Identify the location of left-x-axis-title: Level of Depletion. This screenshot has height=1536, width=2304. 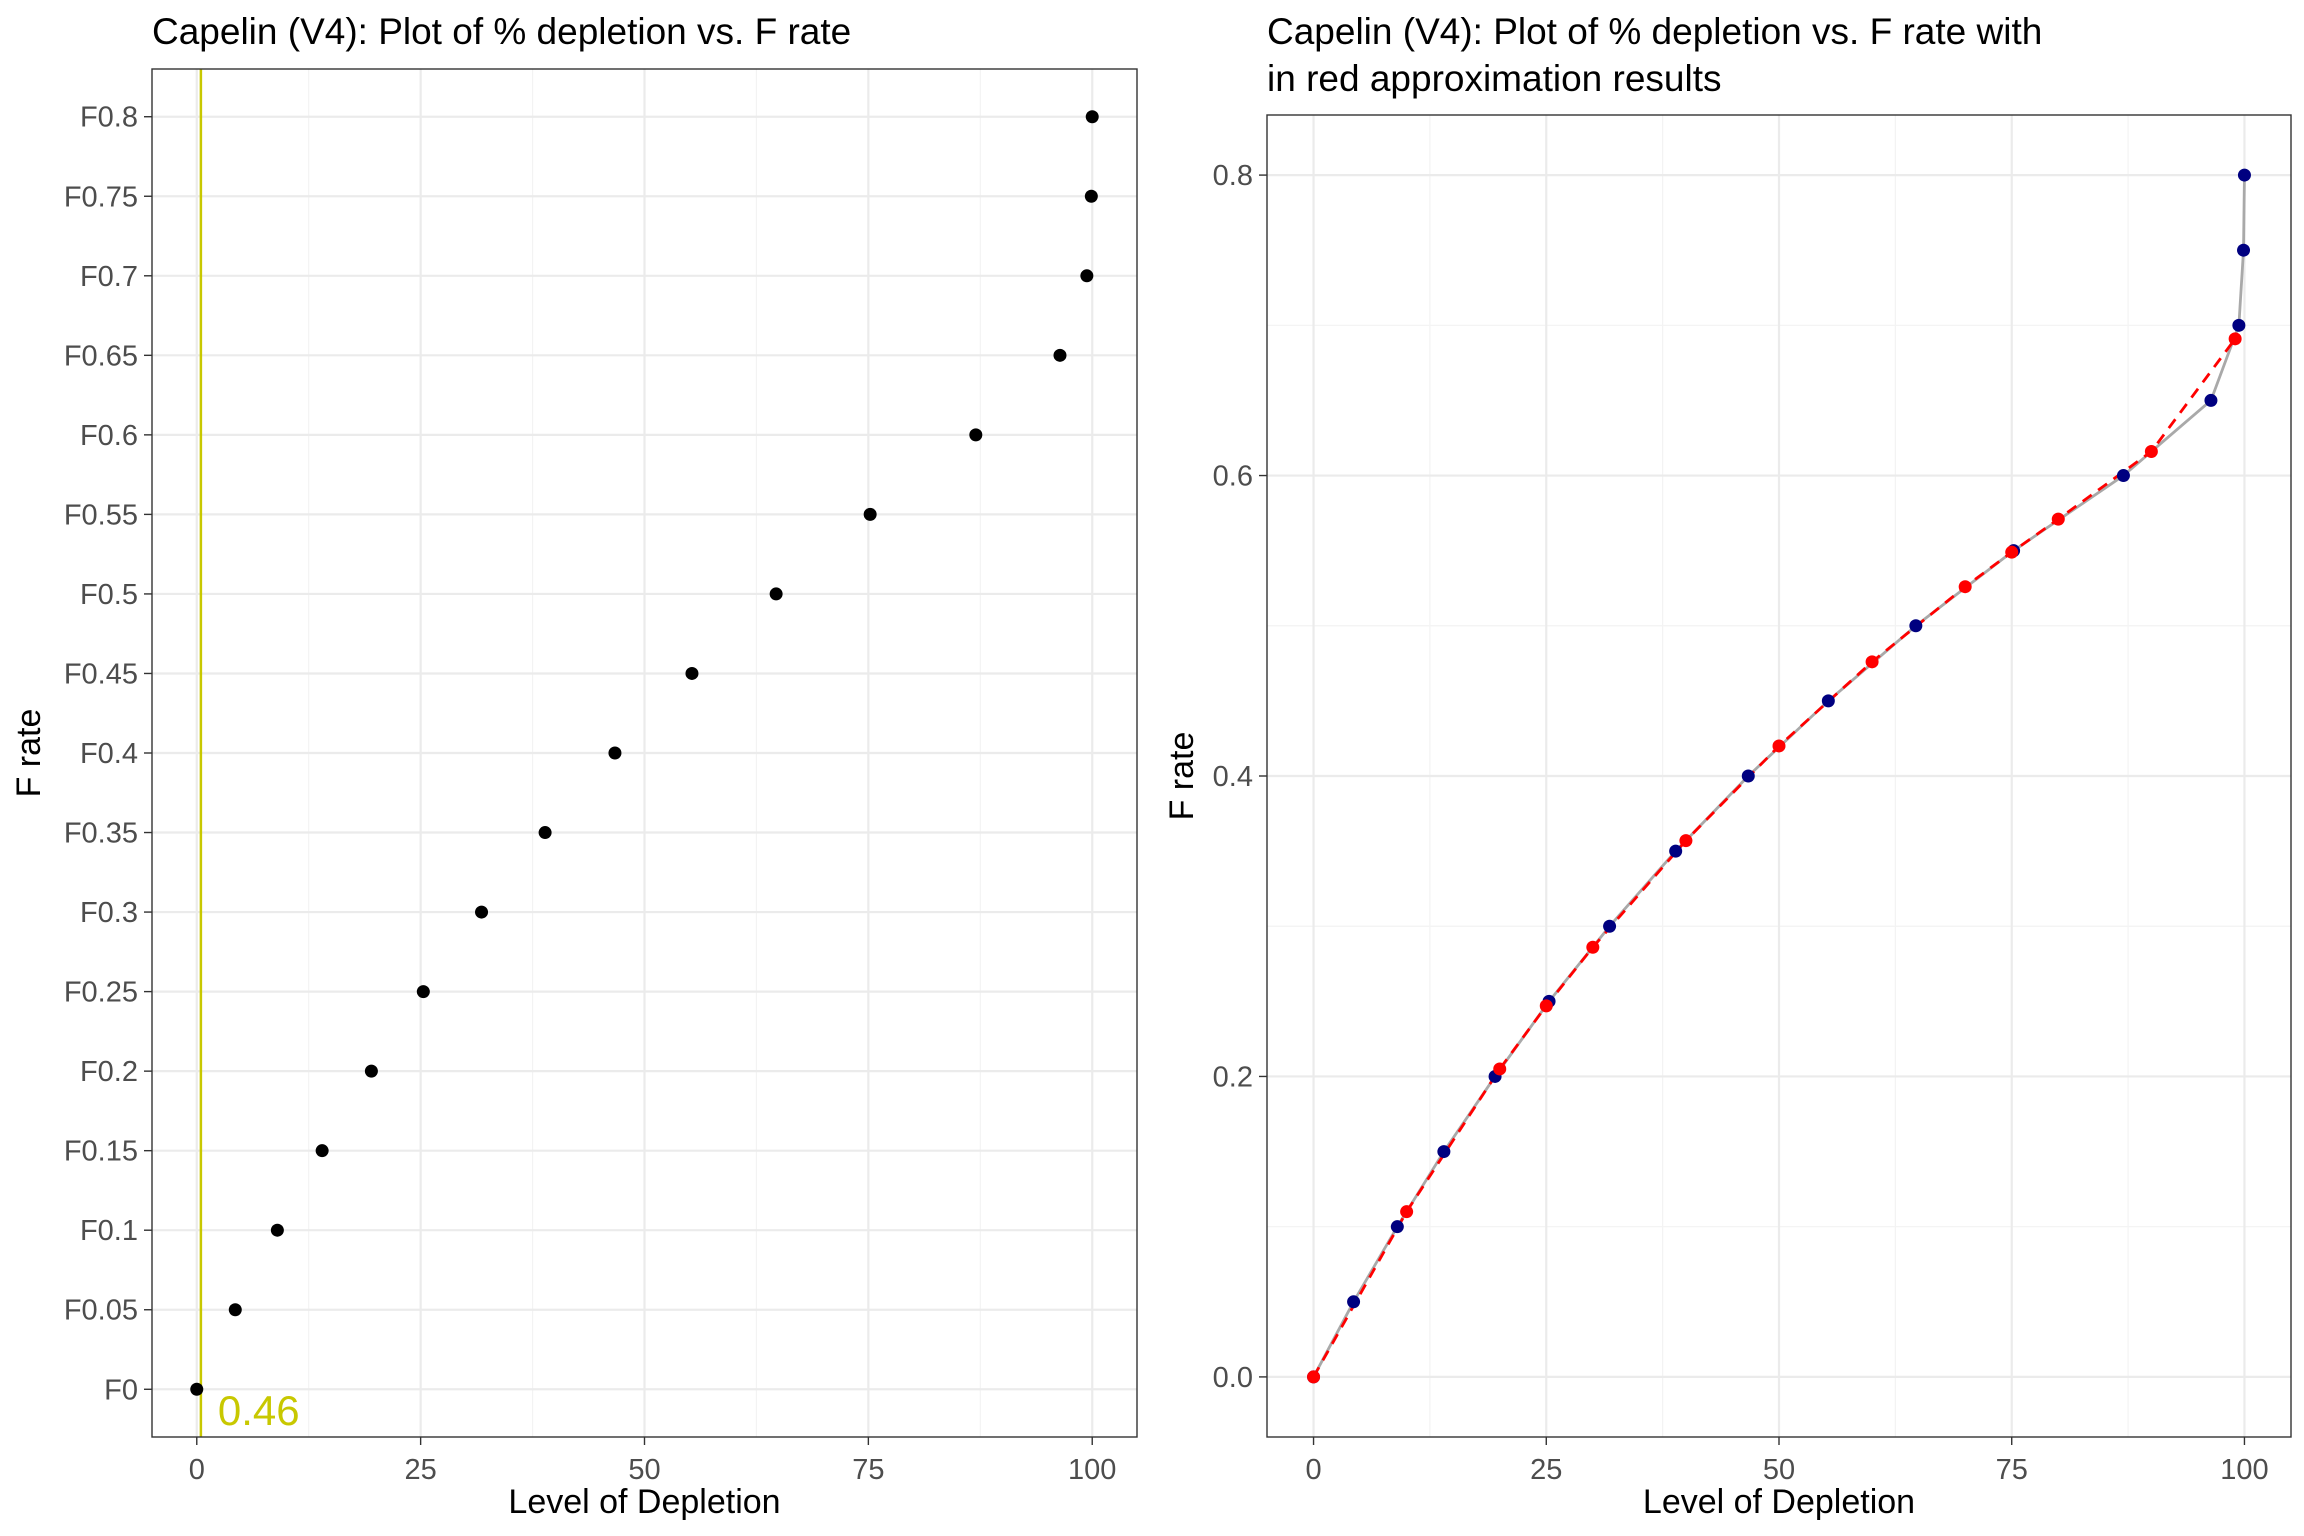
(644, 1502).